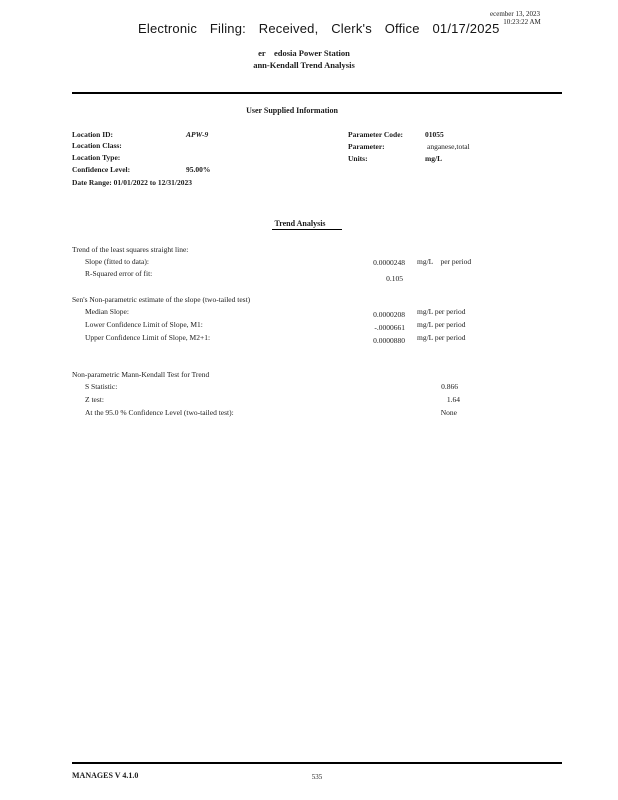  What do you see at coordinates (101, 169) in the screenshot?
I see `confidence-level-label: Confidence Level:` at bounding box center [101, 169].